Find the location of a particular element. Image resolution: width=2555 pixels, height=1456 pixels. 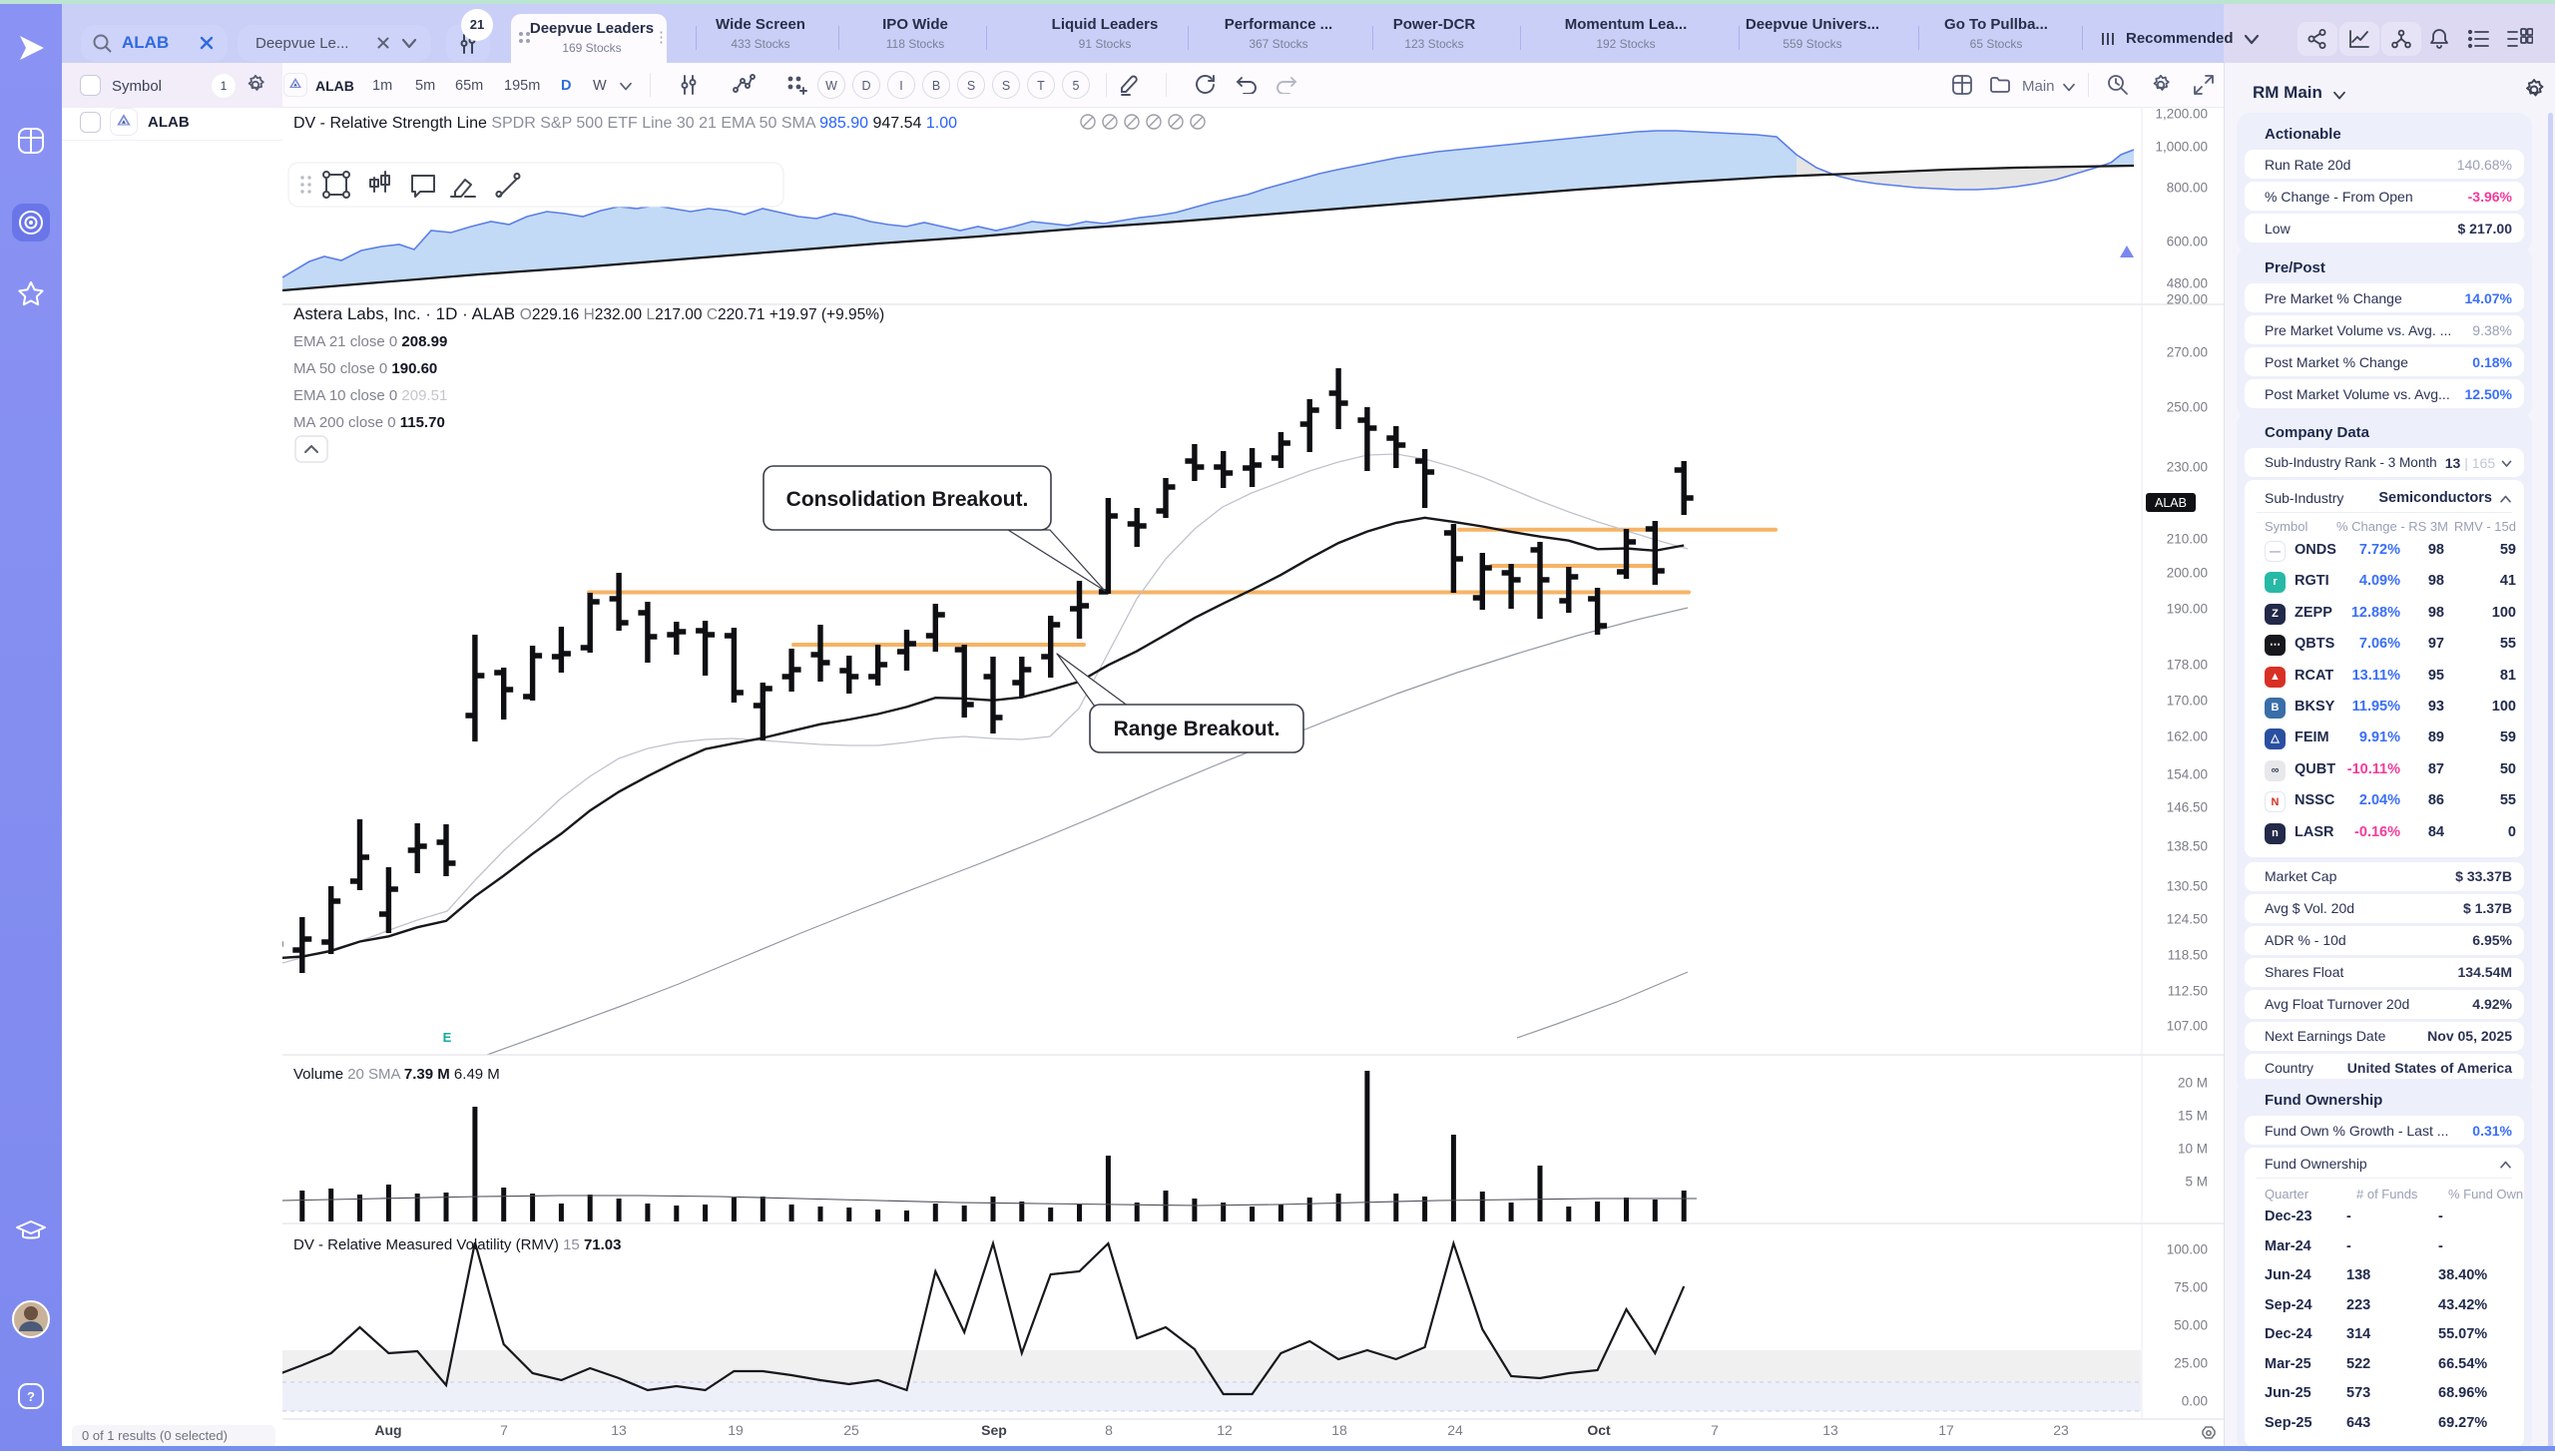

svg-text: 15 M is located at coordinates (2193, 1116).